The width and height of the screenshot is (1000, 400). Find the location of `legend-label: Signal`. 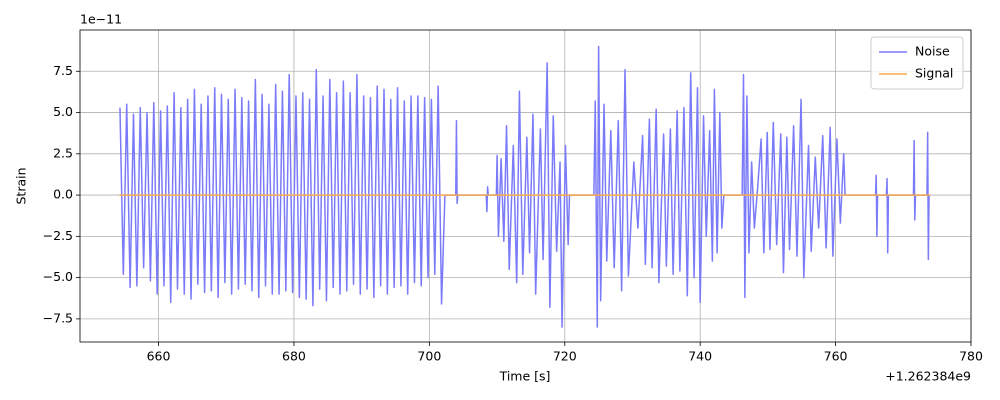

legend-label: Signal is located at coordinates (934, 73).